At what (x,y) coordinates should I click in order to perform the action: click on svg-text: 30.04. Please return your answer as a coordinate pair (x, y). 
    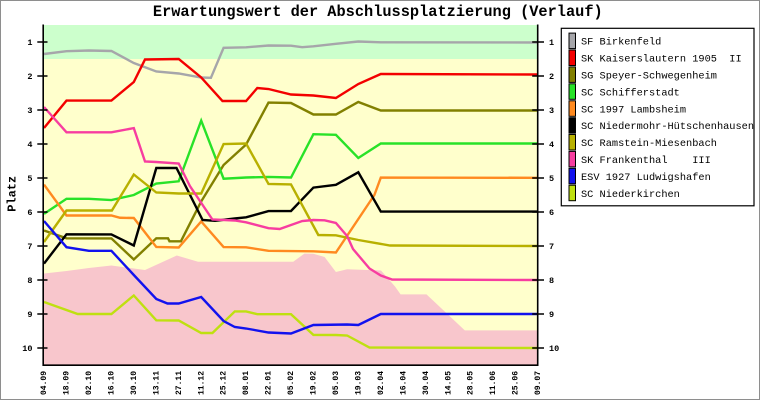
    Looking at the image, I should click on (426, 383).